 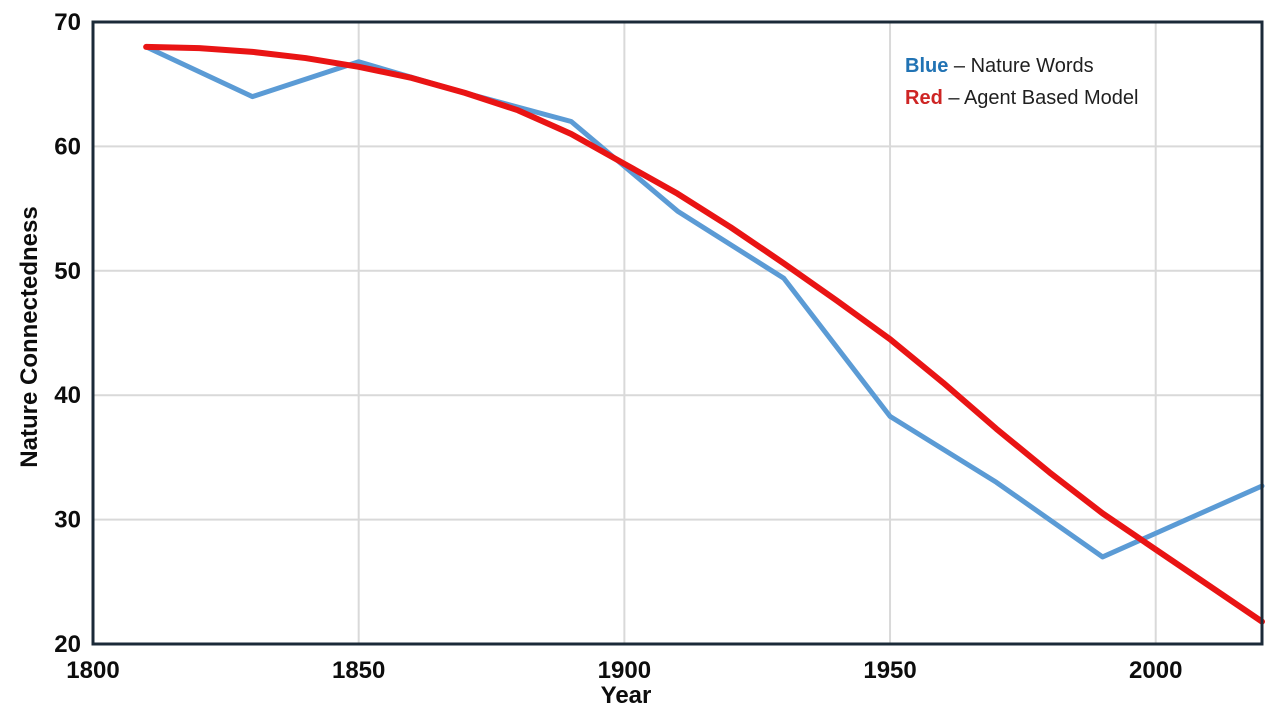 What do you see at coordinates (624, 670) in the screenshot?
I see `x-tick-label-1900: 1900` at bounding box center [624, 670].